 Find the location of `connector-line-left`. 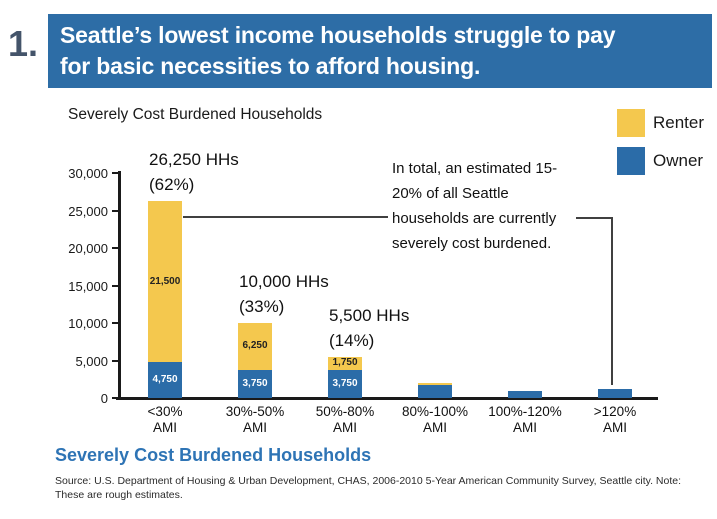

connector-line-left is located at coordinates (285, 217).